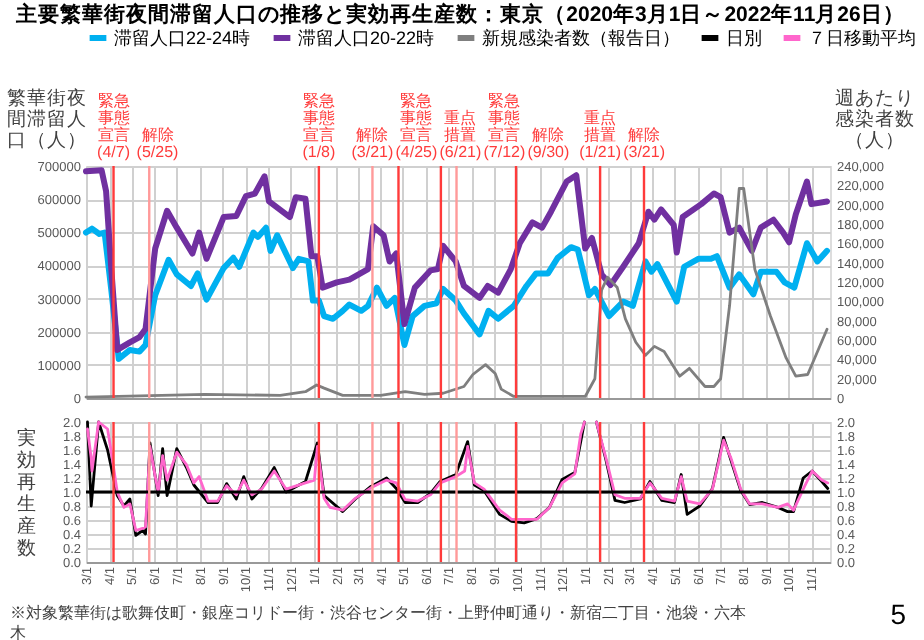 The image size is (924, 640). What do you see at coordinates (862, 38) in the screenshot?
I see `legend-label: ７日移動平均` at bounding box center [862, 38].